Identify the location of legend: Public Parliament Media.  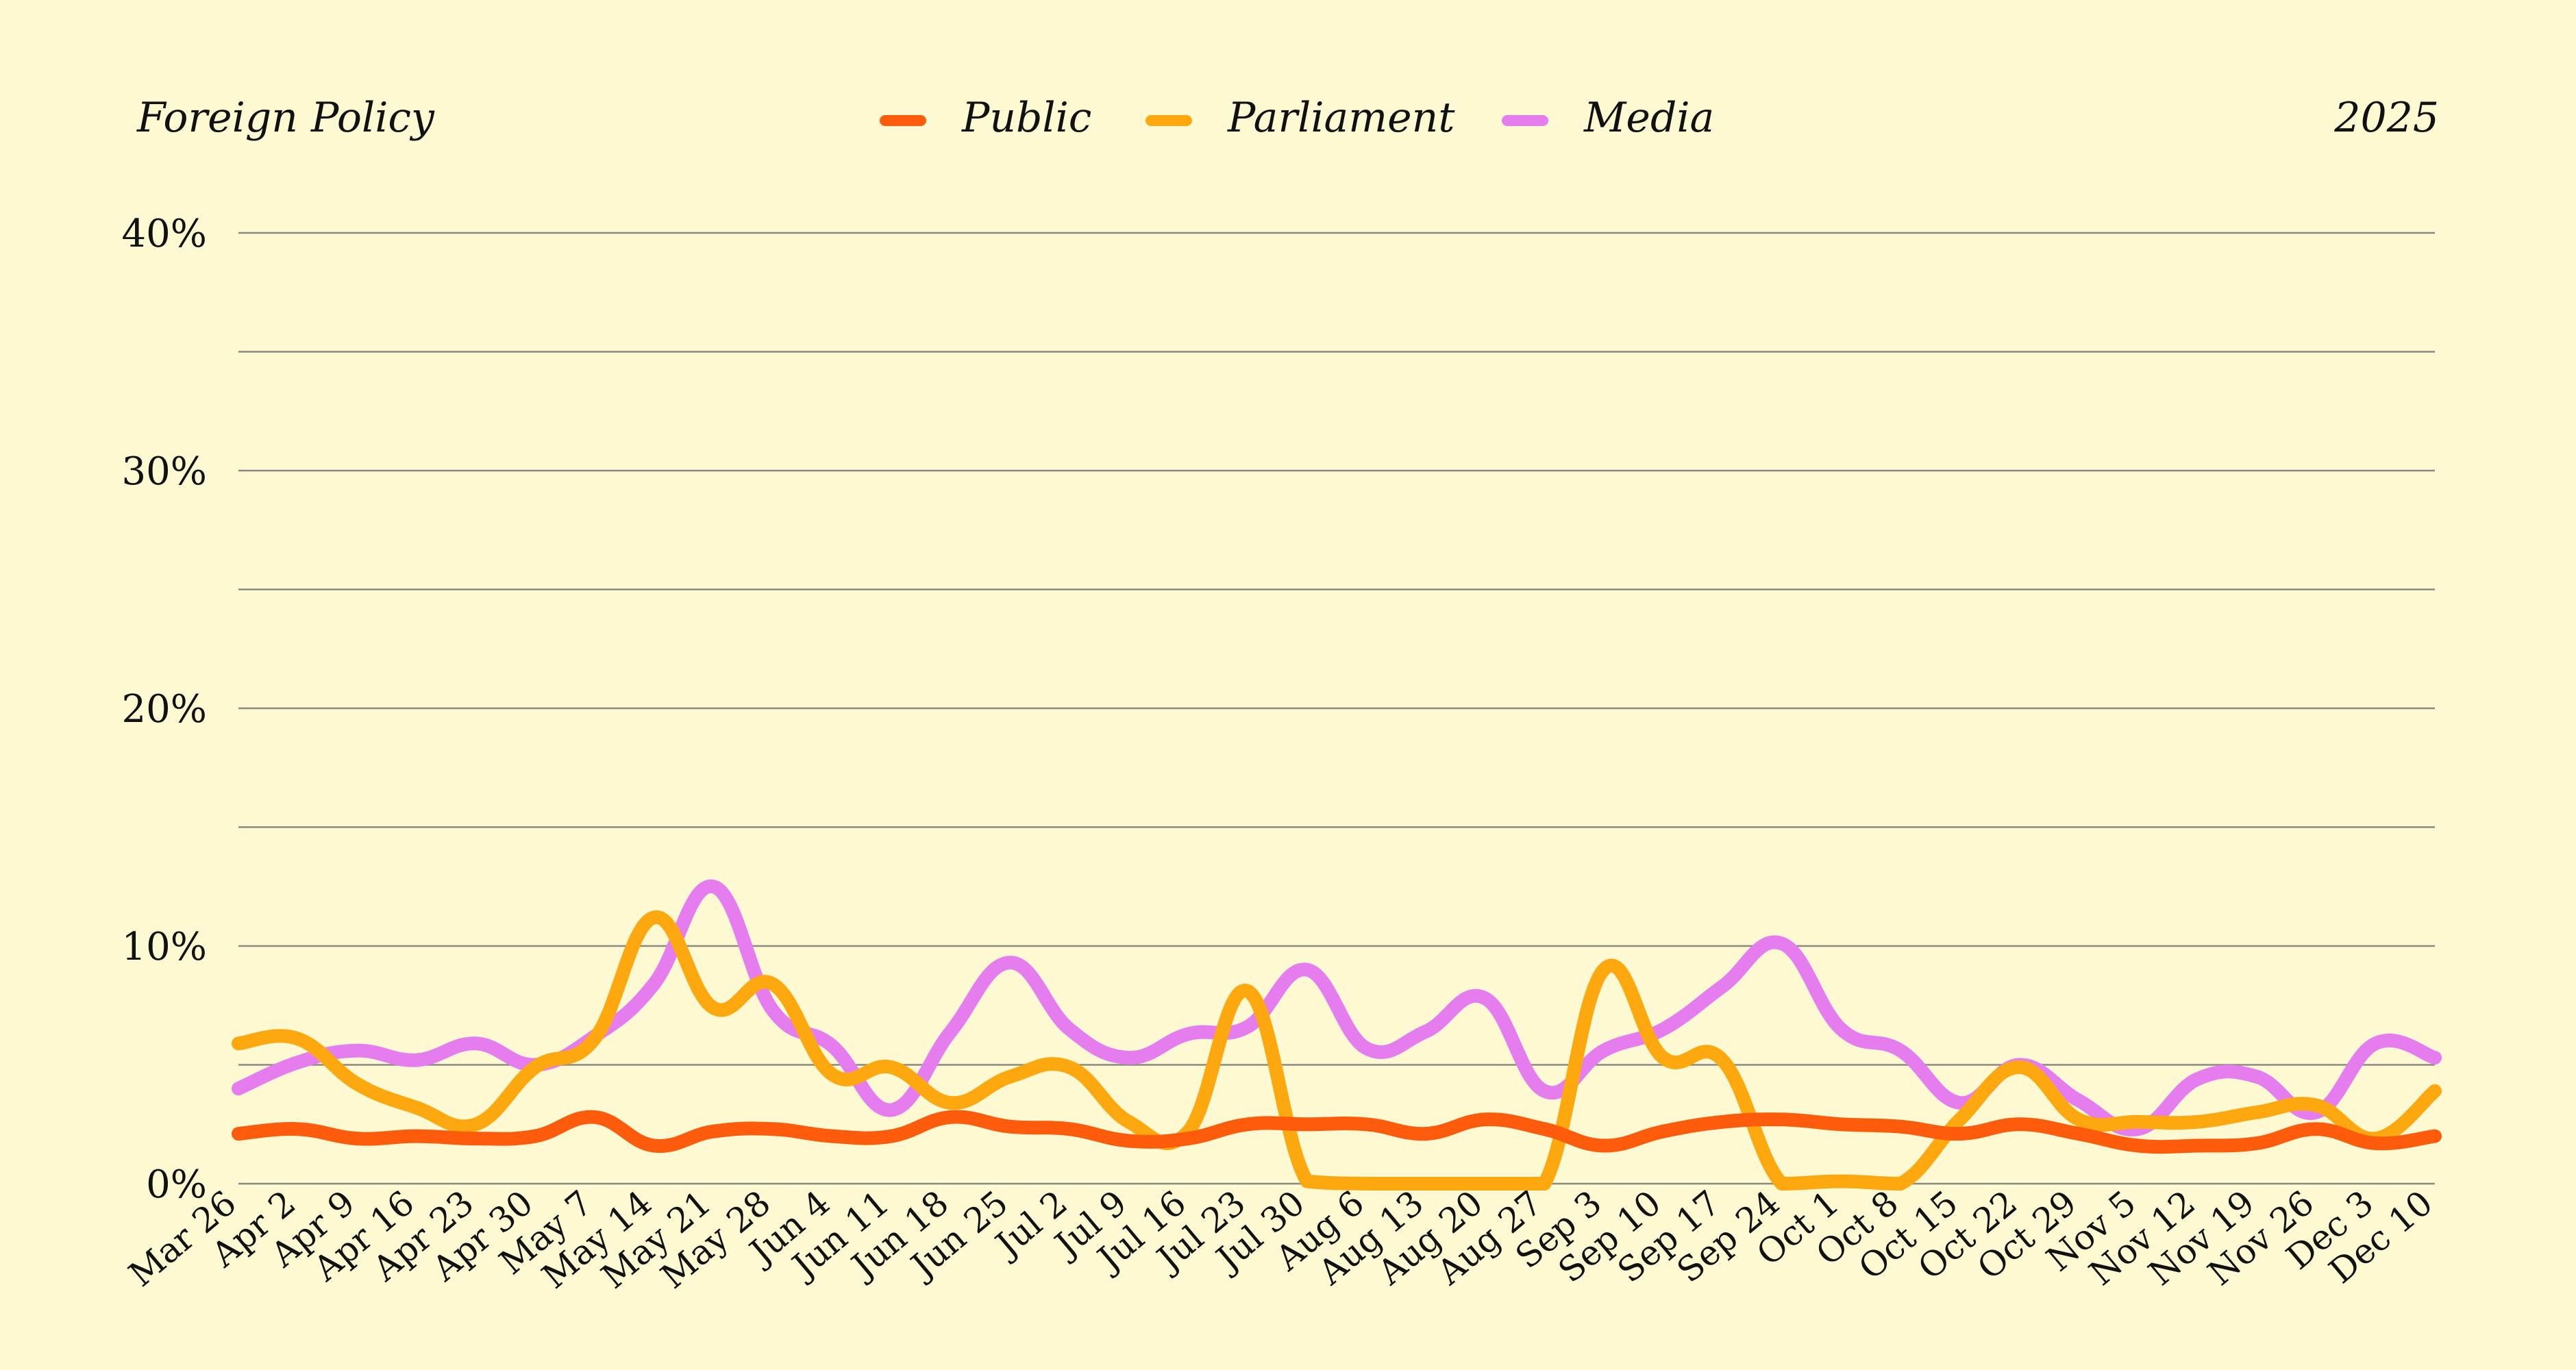
(1297, 118).